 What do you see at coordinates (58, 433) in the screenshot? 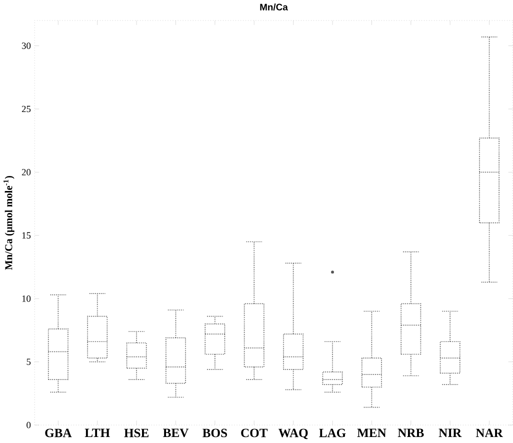
I see `x-tick-label: GBA` at bounding box center [58, 433].